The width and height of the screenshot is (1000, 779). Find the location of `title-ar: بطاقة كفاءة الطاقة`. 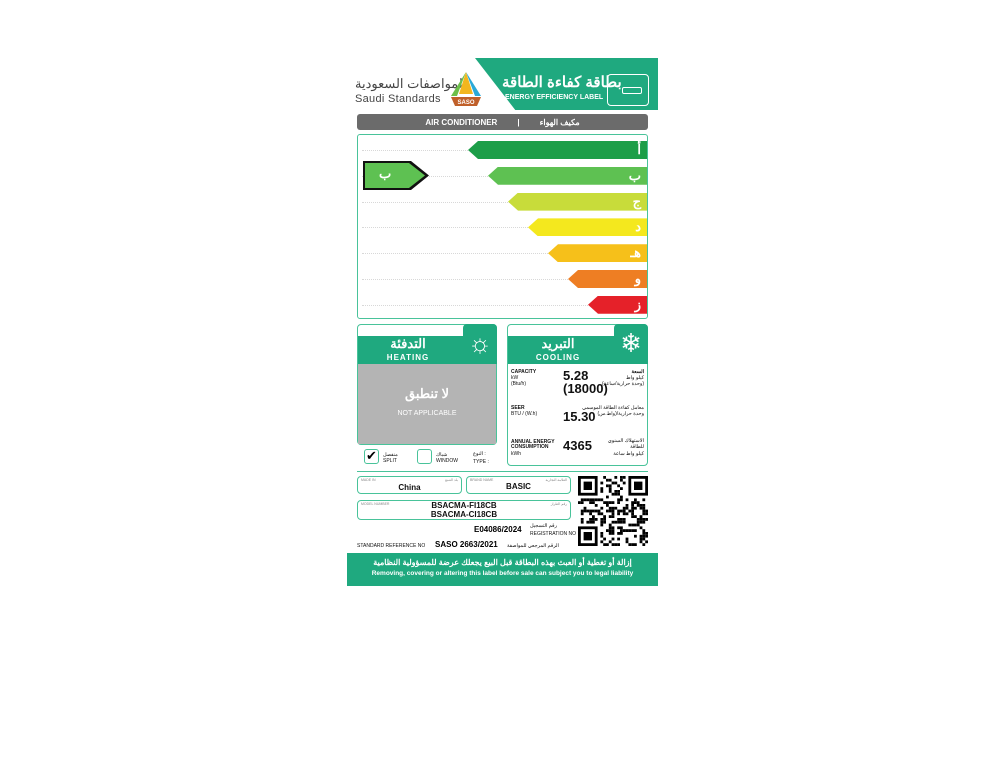

title-ar: بطاقة كفاءة الطاقة is located at coordinates (562, 82).